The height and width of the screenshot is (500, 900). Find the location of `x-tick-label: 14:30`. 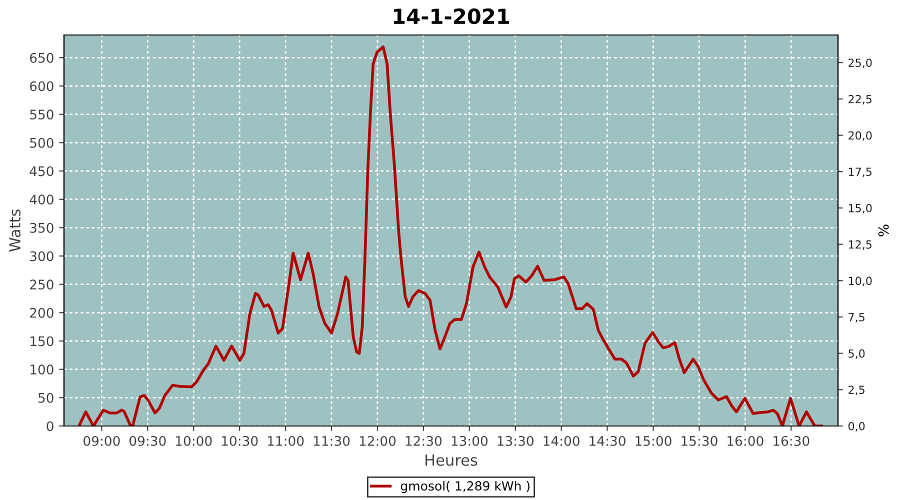

x-tick-label: 14:30 is located at coordinates (608, 441).